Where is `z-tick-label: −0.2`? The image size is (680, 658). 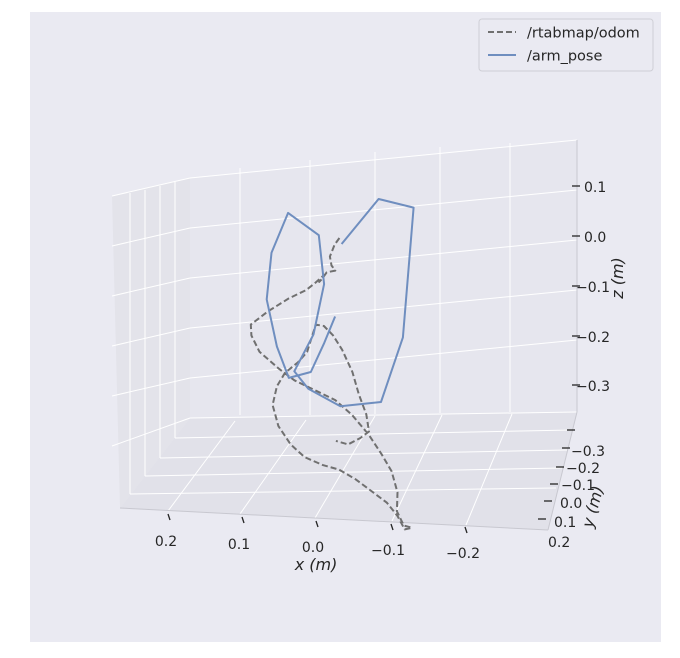 z-tick-label: −0.2 is located at coordinates (593, 338).